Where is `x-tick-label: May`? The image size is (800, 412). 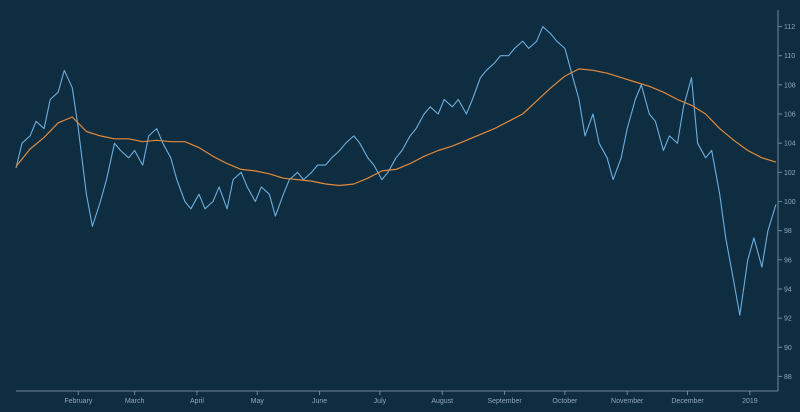
x-tick-label: May is located at coordinates (258, 401).